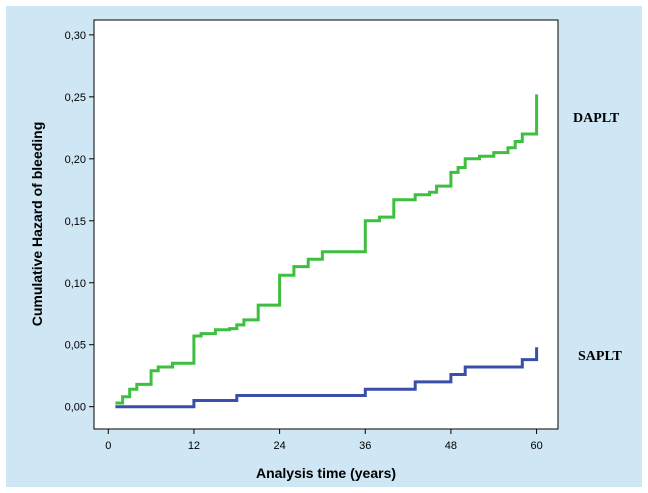 The width and height of the screenshot is (648, 493). I want to click on saplt-end-label: SAPLT, so click(600, 356).